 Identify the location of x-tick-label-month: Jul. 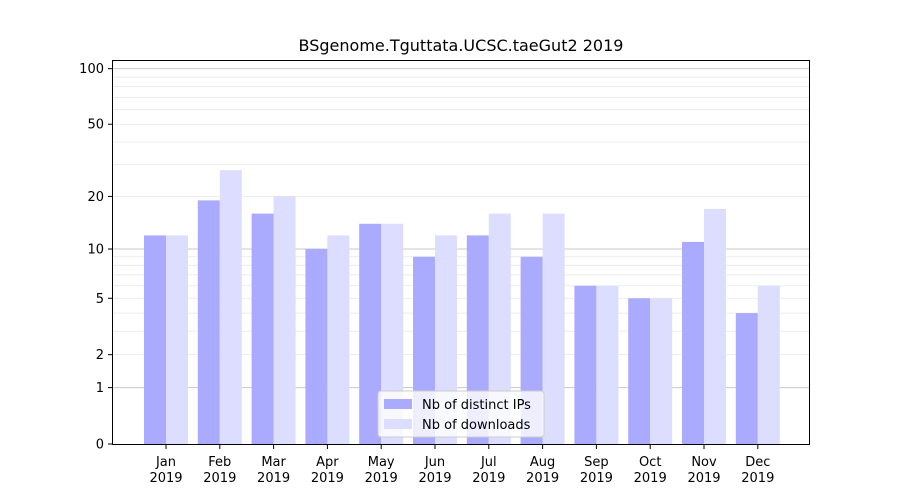
(488, 462).